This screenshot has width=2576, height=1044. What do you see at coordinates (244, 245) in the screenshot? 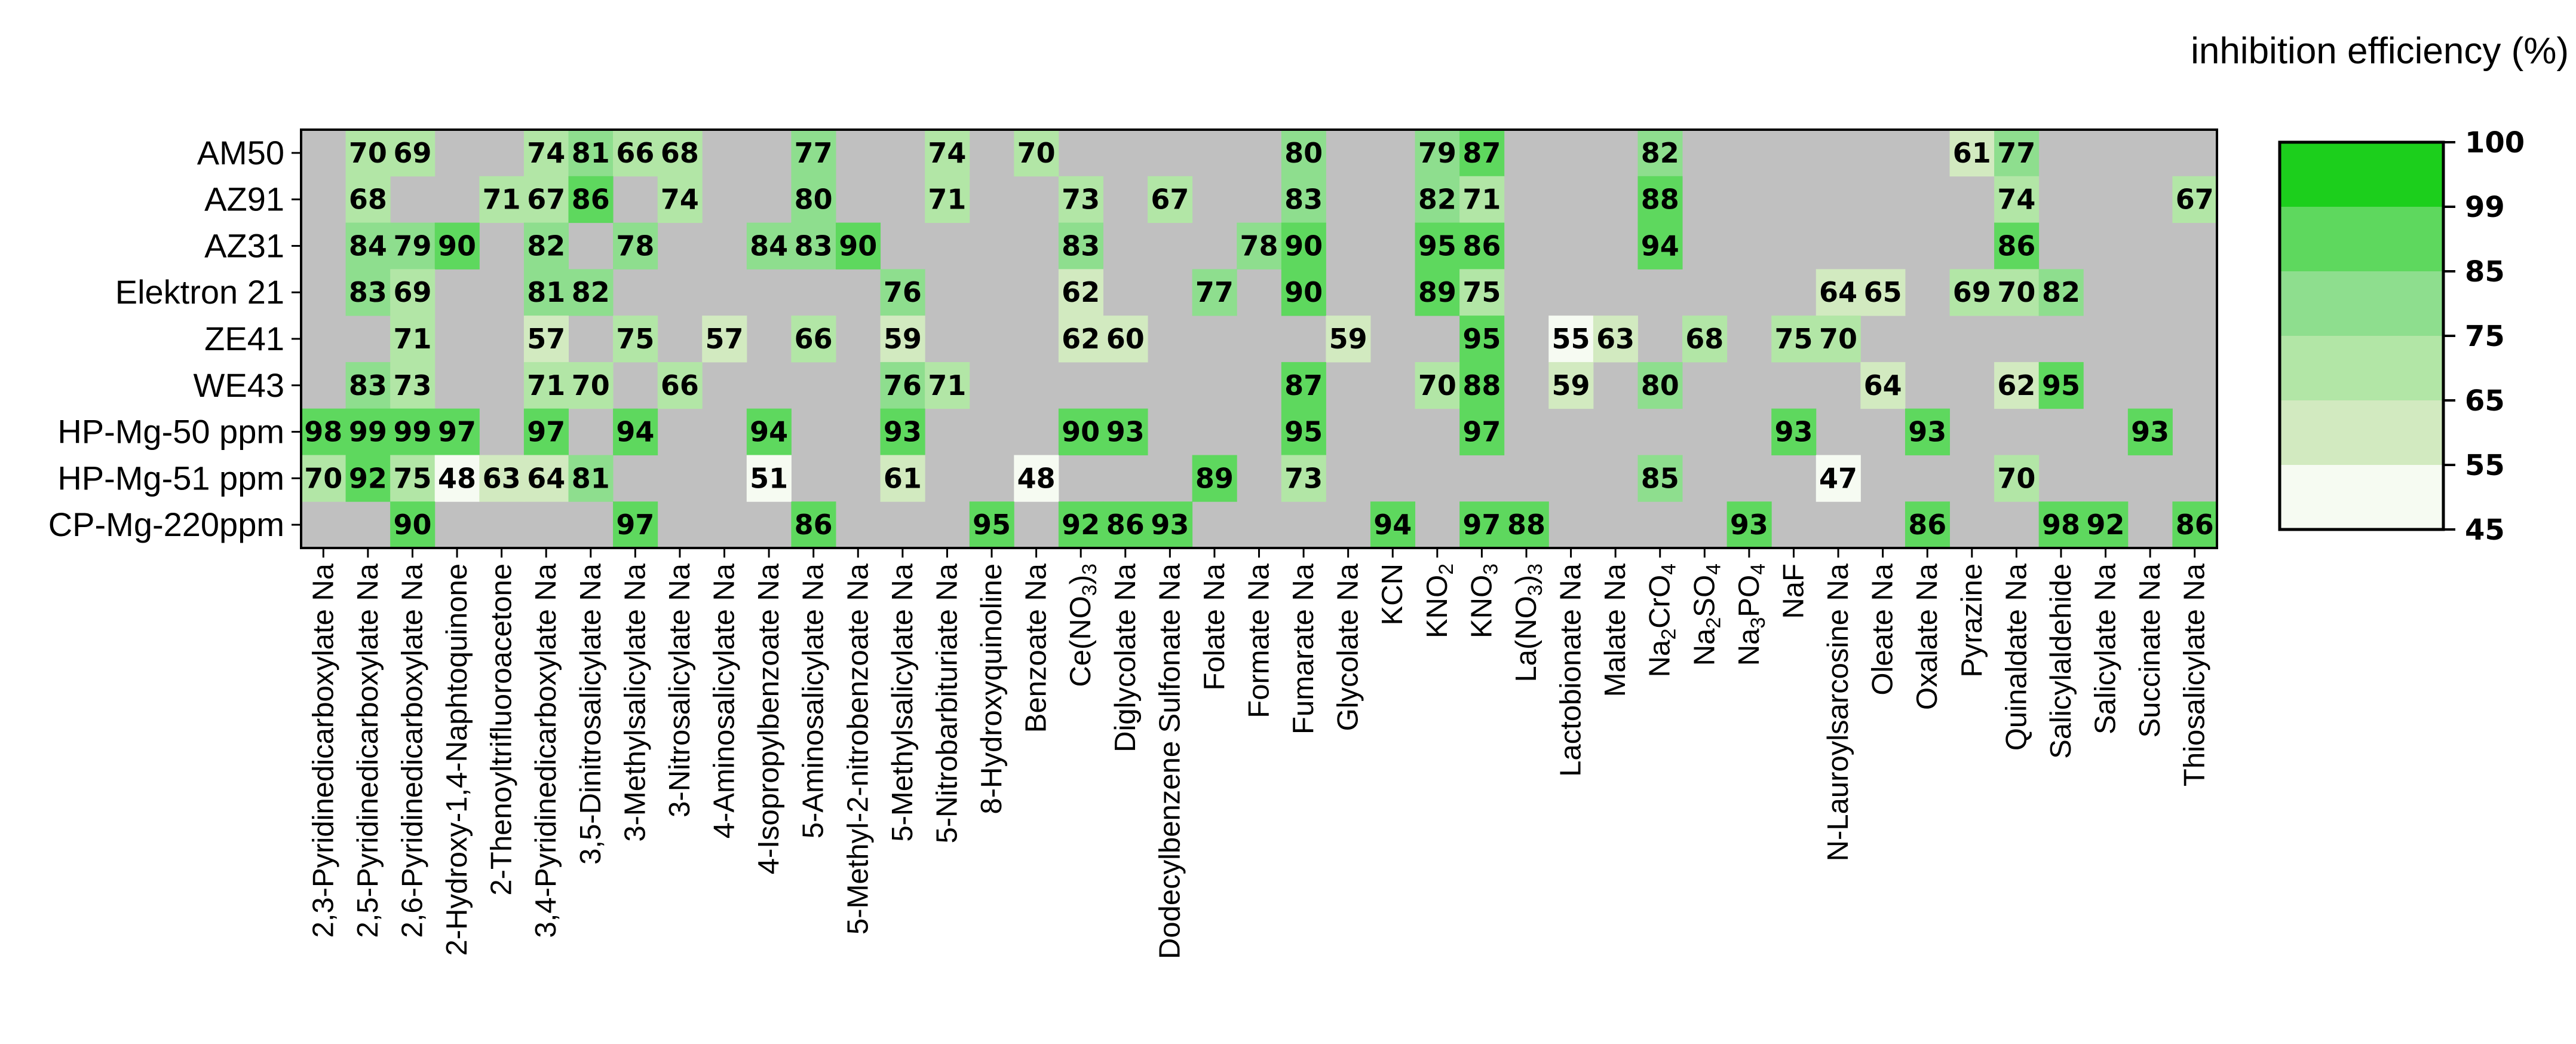
I see `row-label: AZ31` at bounding box center [244, 245].